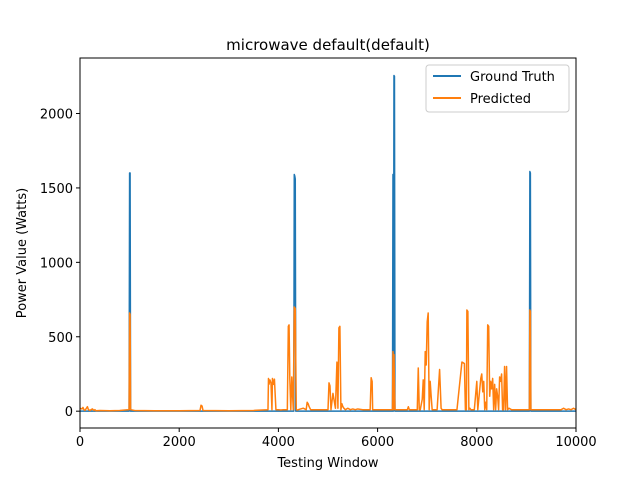  Describe the element at coordinates (575, 442) in the screenshot. I see `x-tick-label: 10000` at that location.